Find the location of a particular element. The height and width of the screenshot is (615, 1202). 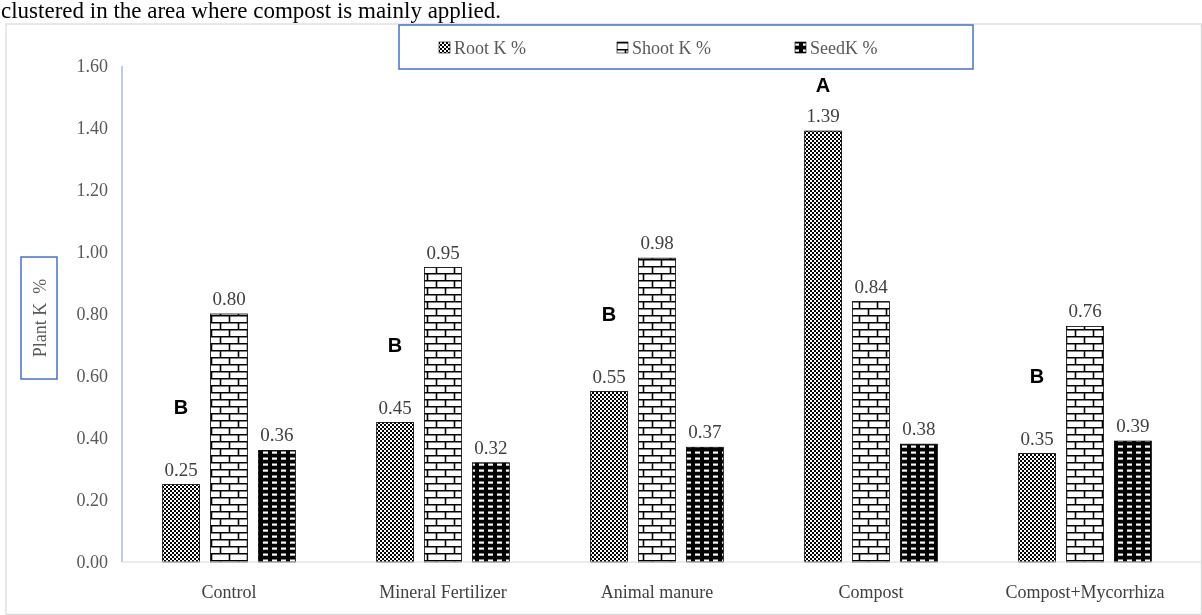

data-label: 0.36 is located at coordinates (277, 435).